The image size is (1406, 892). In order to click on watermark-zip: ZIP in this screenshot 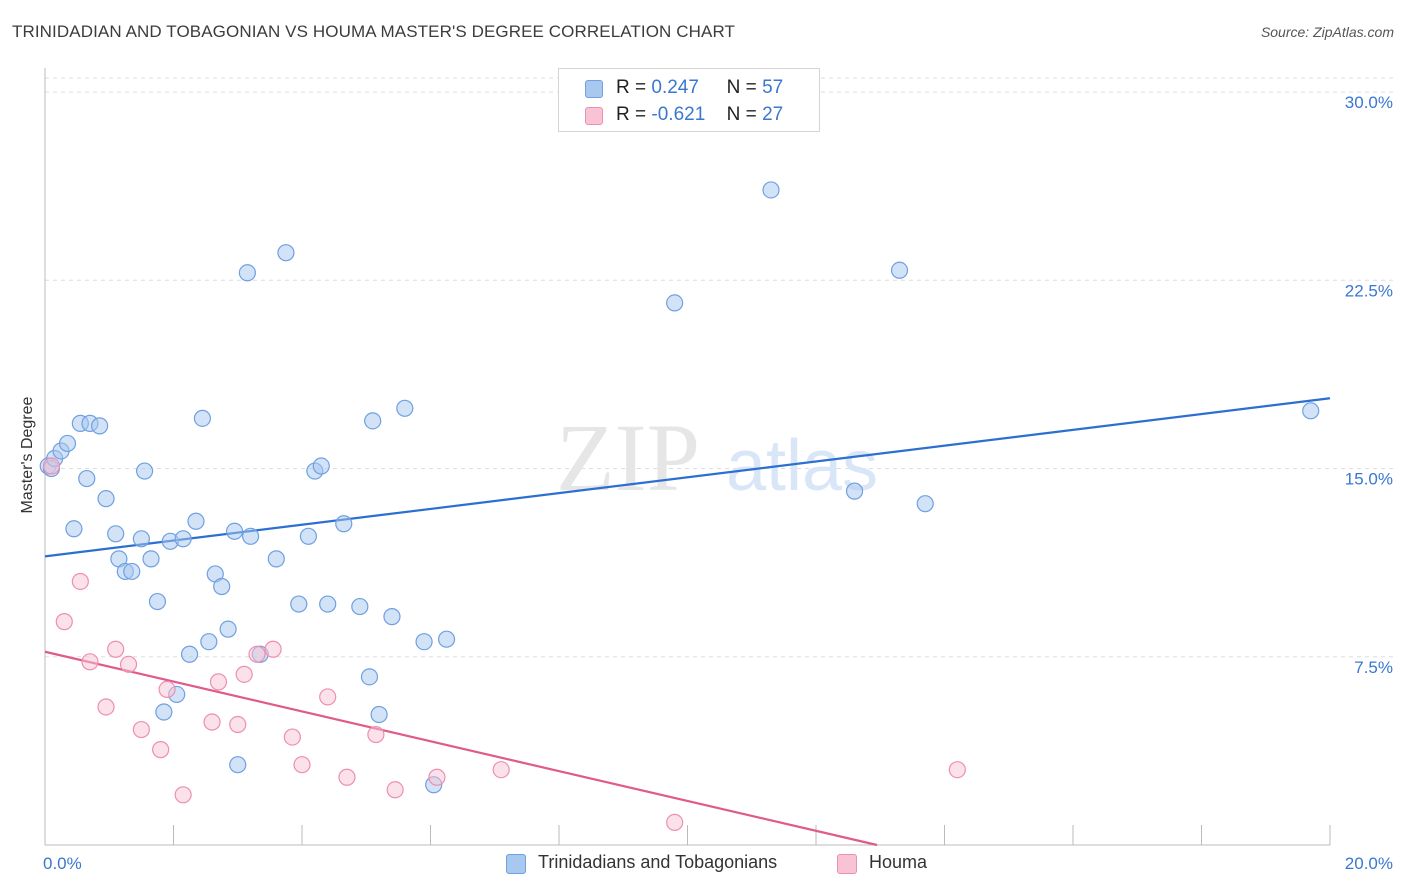, I will do `click(628, 457)`.